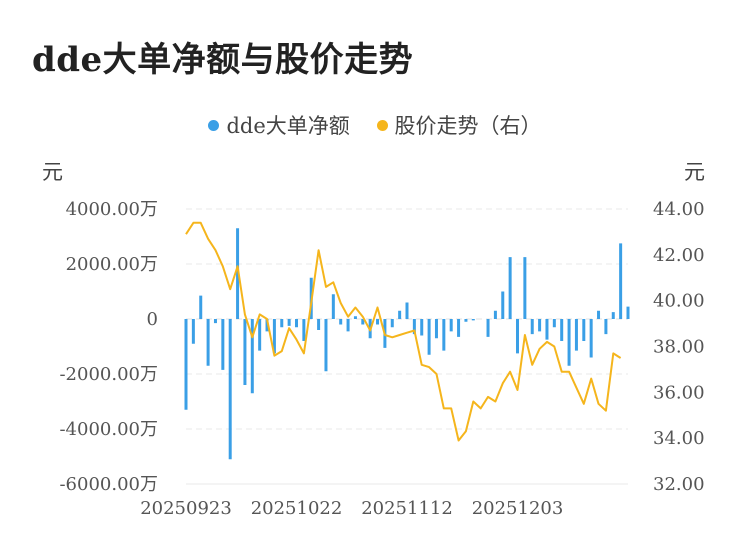 The height and width of the screenshot is (558, 750). I want to click on legend-item-dde: dde大单净额, so click(279, 125).